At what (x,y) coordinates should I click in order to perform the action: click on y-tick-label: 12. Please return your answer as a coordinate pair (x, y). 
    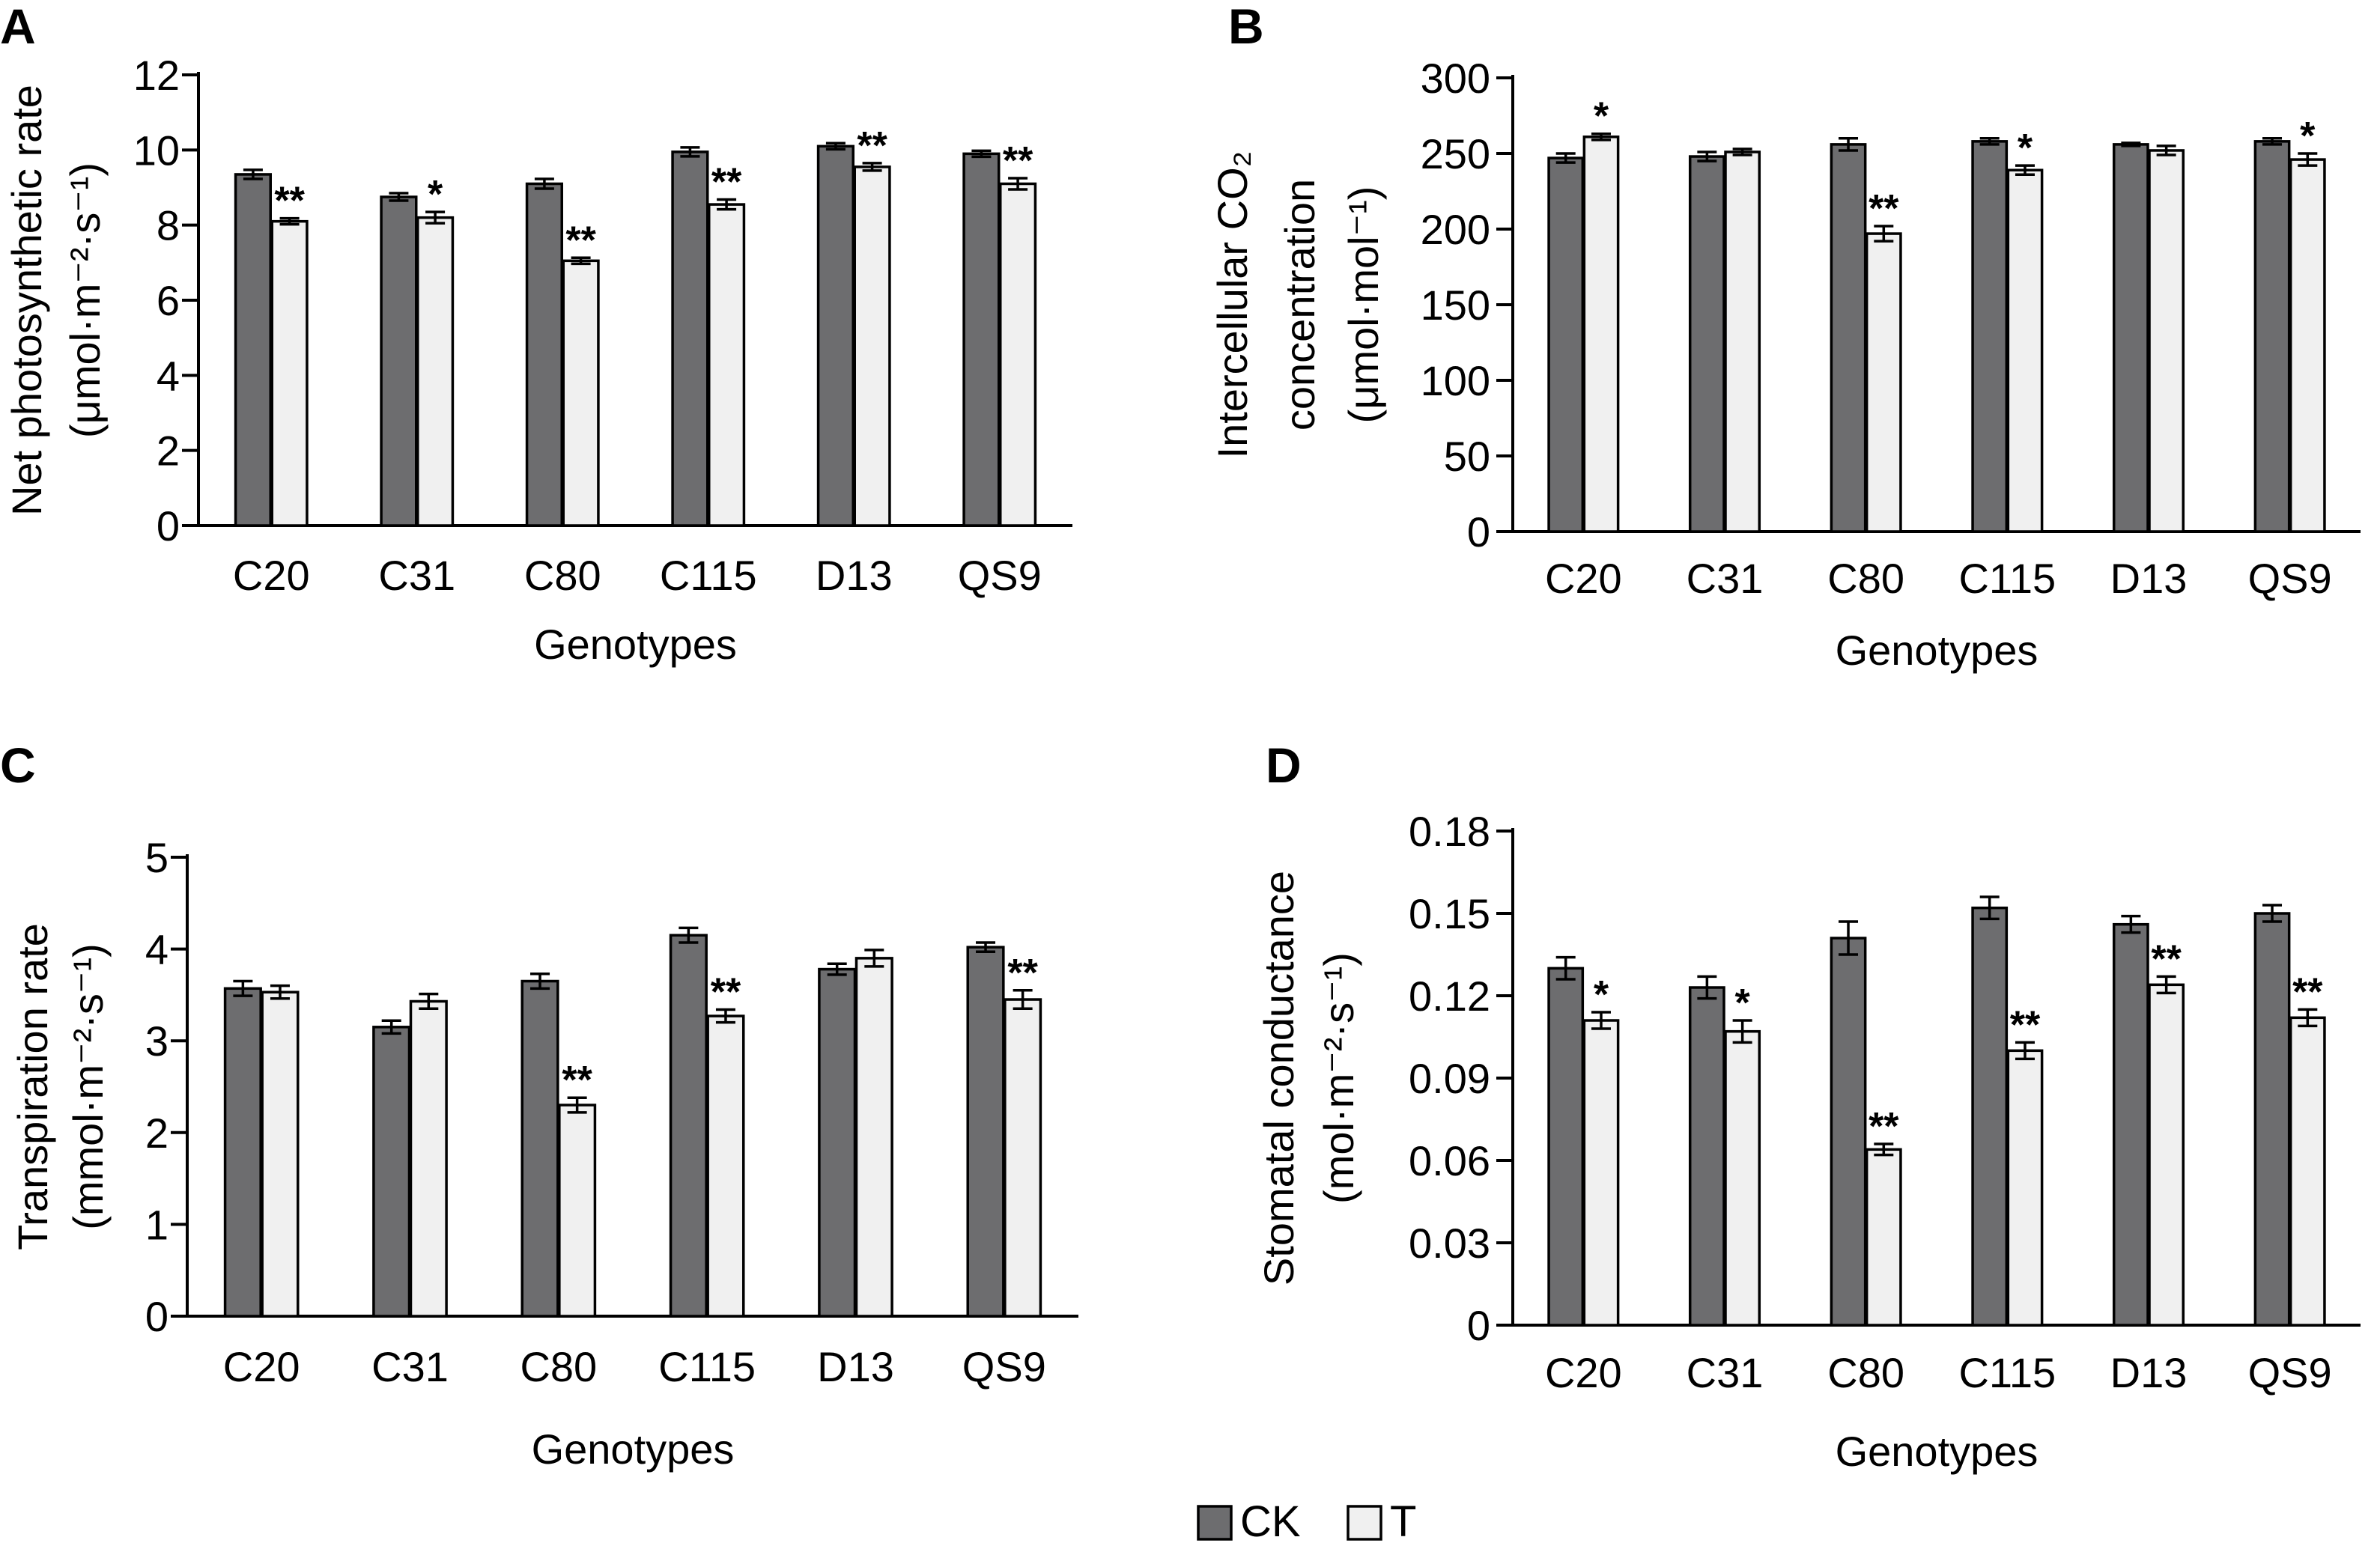
    Looking at the image, I should click on (156, 75).